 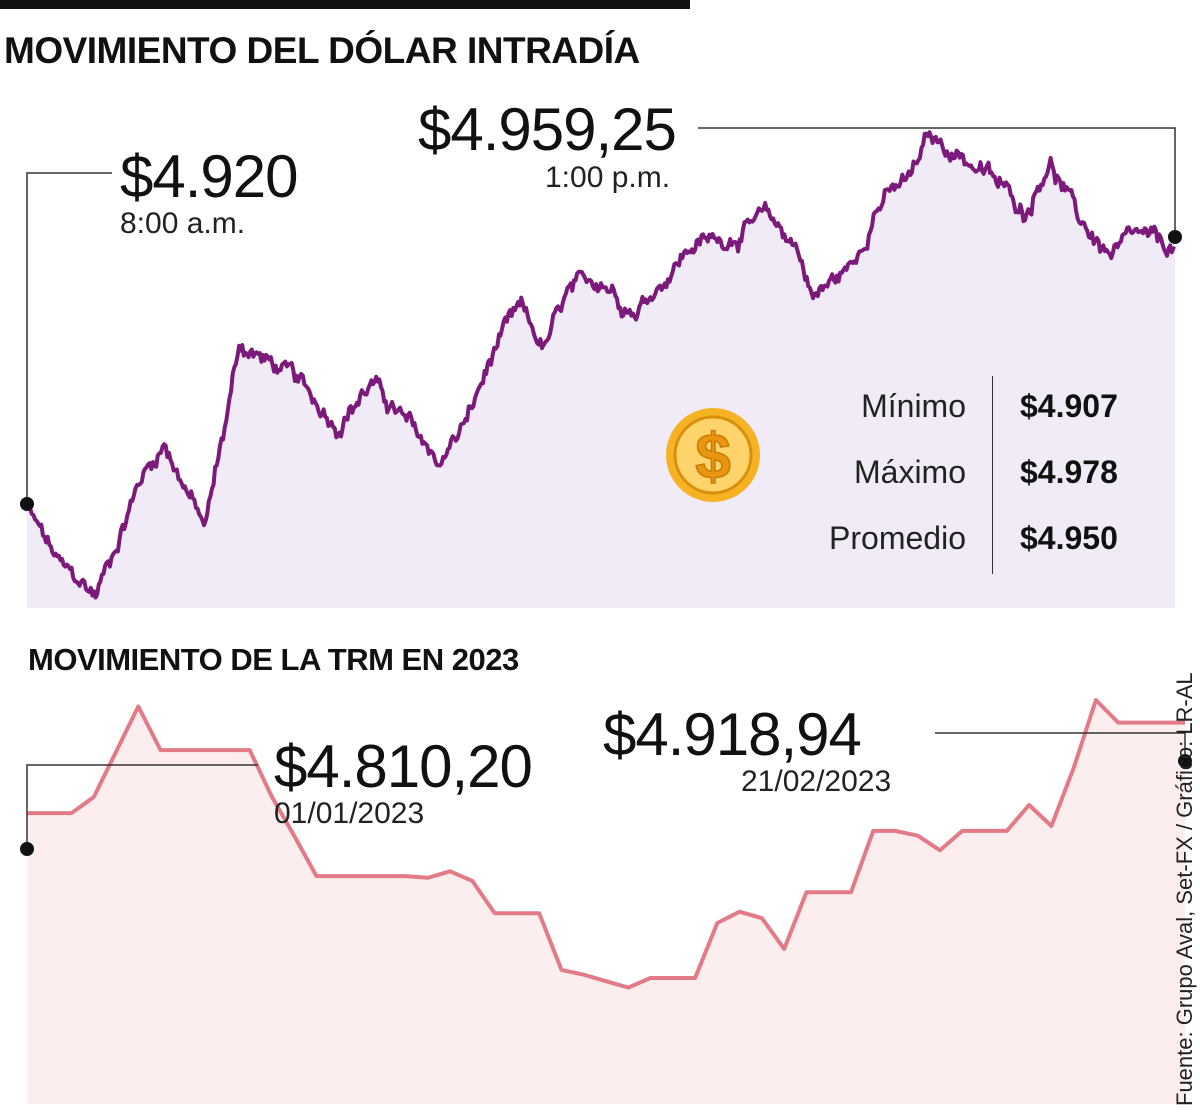 What do you see at coordinates (897, 538) in the screenshot?
I see `stat-avg-label: Promedio` at bounding box center [897, 538].